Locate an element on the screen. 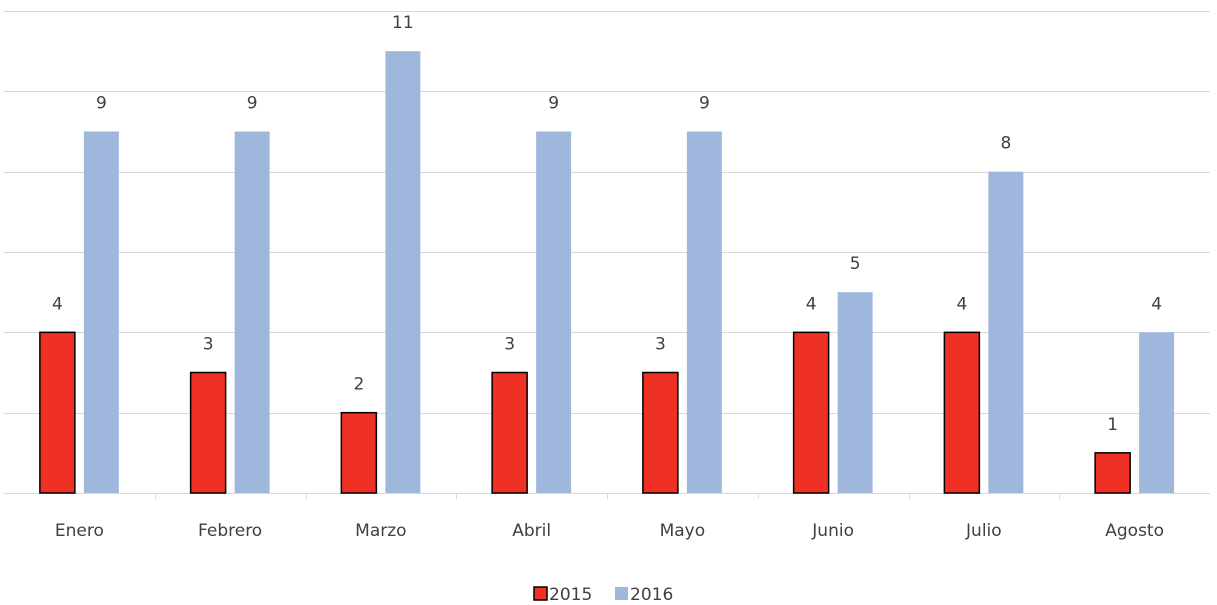  x-tick-label: Agosto is located at coordinates (1134, 531).